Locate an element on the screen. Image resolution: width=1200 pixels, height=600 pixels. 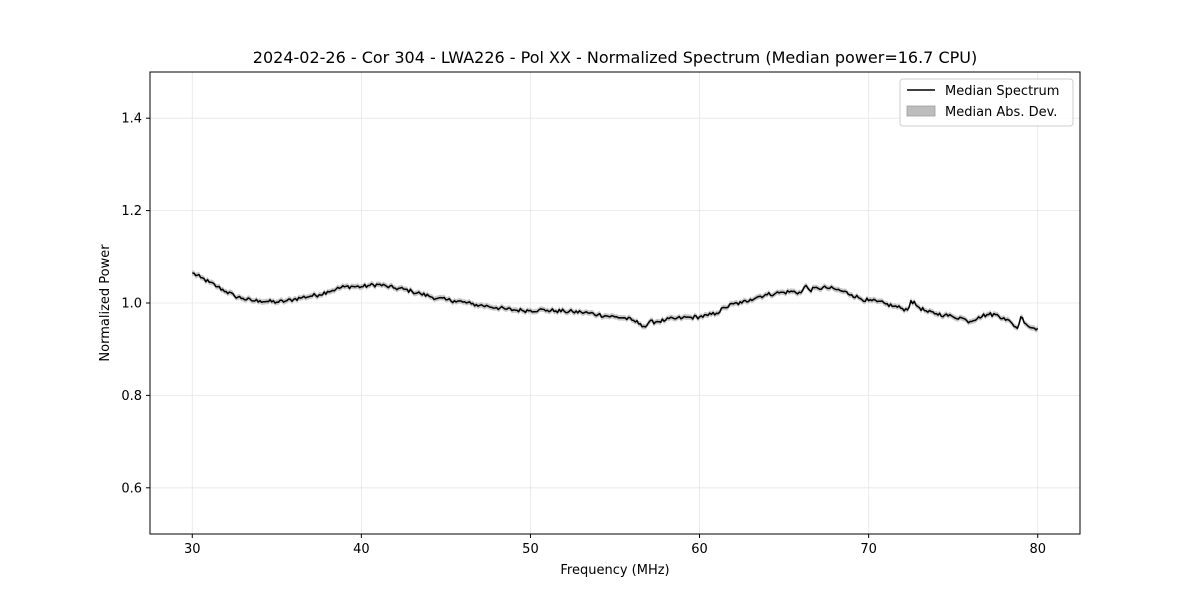
y-tick-label: 0.6 is located at coordinates (131, 488).